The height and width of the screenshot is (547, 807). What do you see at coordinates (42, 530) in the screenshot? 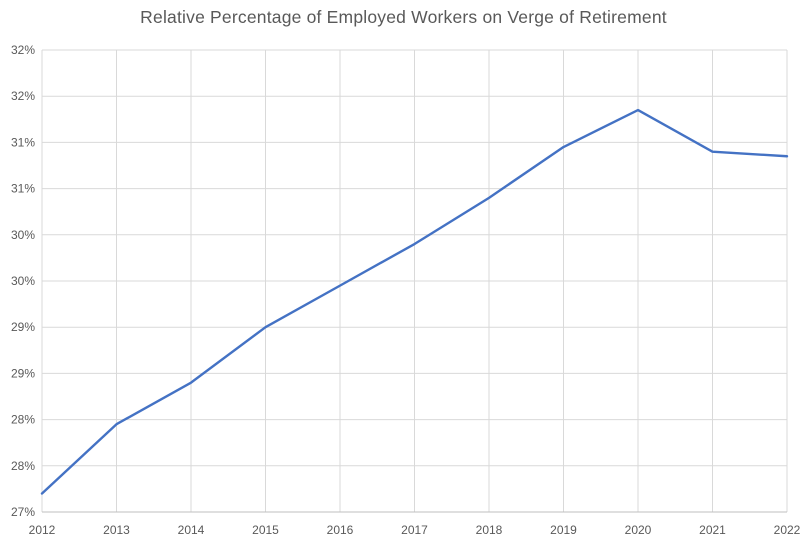
I see `x-tick-label: 2012` at bounding box center [42, 530].